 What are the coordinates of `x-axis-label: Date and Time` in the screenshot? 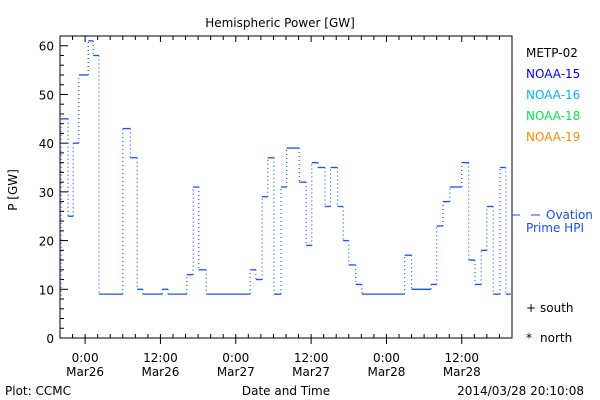 It's located at (286, 391).